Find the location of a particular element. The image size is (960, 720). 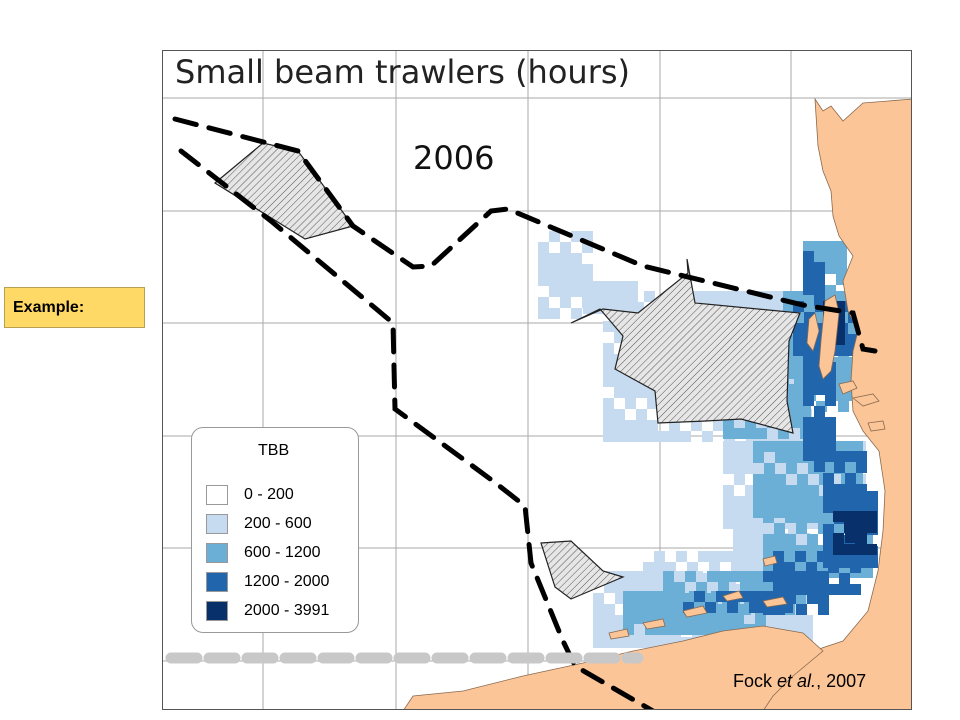

legend-label-1: 0 - 200 is located at coordinates (269, 494).